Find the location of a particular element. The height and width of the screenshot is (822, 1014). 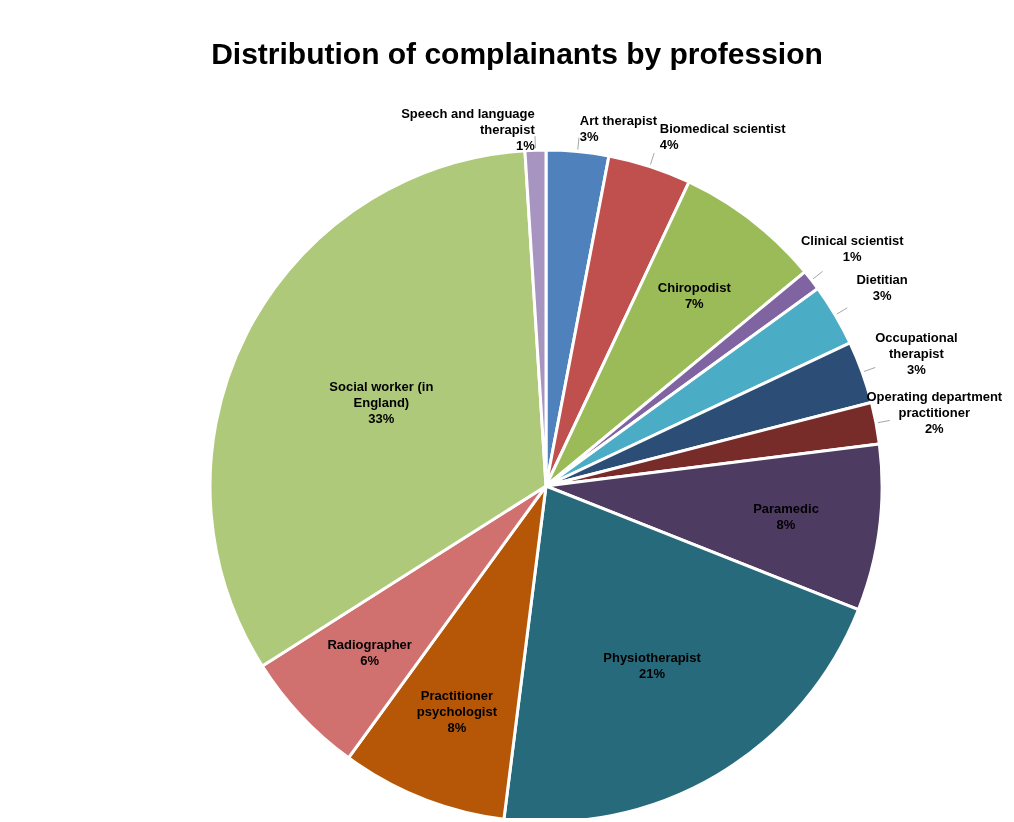

slice-label: Practitioner psychologist is located at coordinates (457, 703).